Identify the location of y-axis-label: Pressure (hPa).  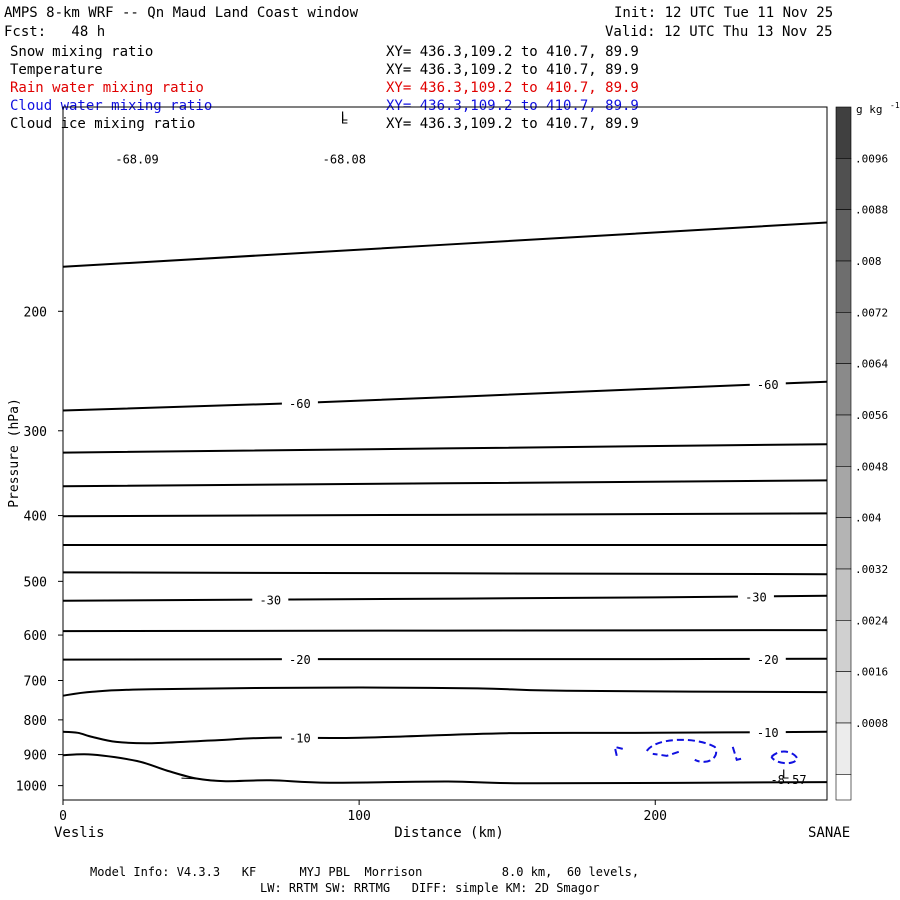
(14, 453).